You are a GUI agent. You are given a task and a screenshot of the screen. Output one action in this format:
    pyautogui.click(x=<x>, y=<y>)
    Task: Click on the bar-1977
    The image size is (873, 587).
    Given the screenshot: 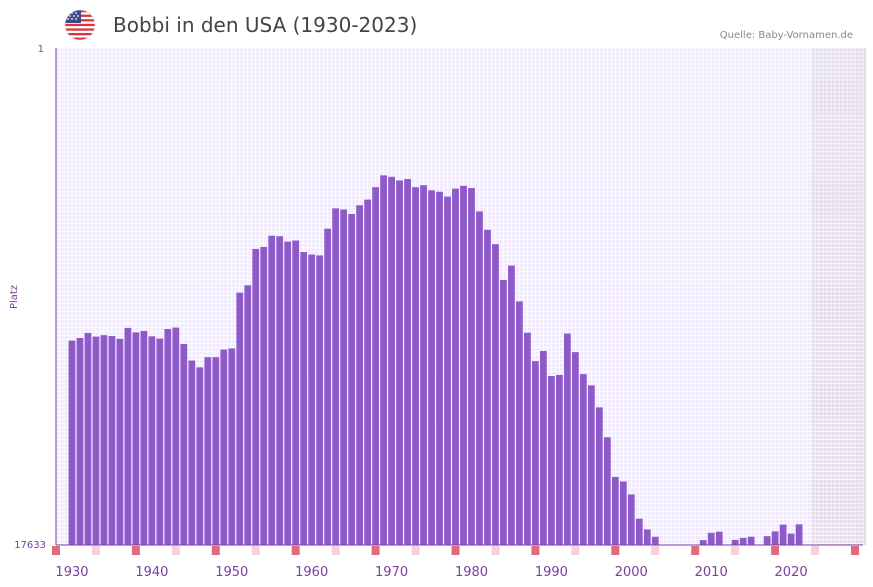 What is the action you would take?
    pyautogui.click(x=447, y=370)
    